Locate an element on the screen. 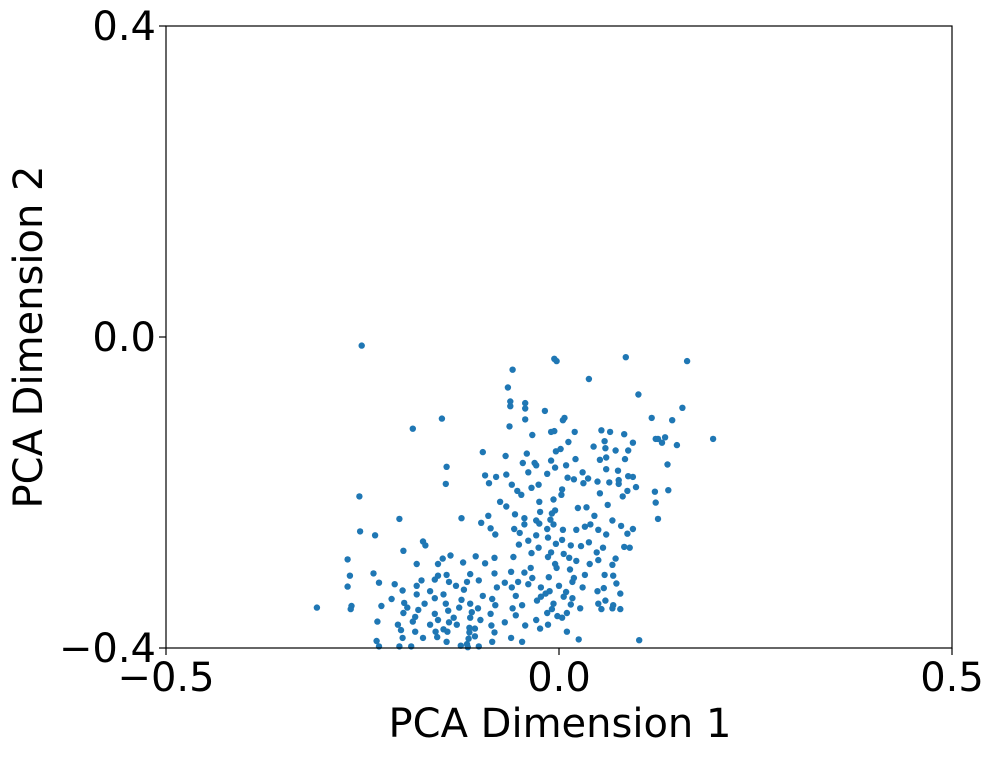 The height and width of the screenshot is (757, 997). y-axis-label: PCA Dimension 2 is located at coordinates (29, 337).